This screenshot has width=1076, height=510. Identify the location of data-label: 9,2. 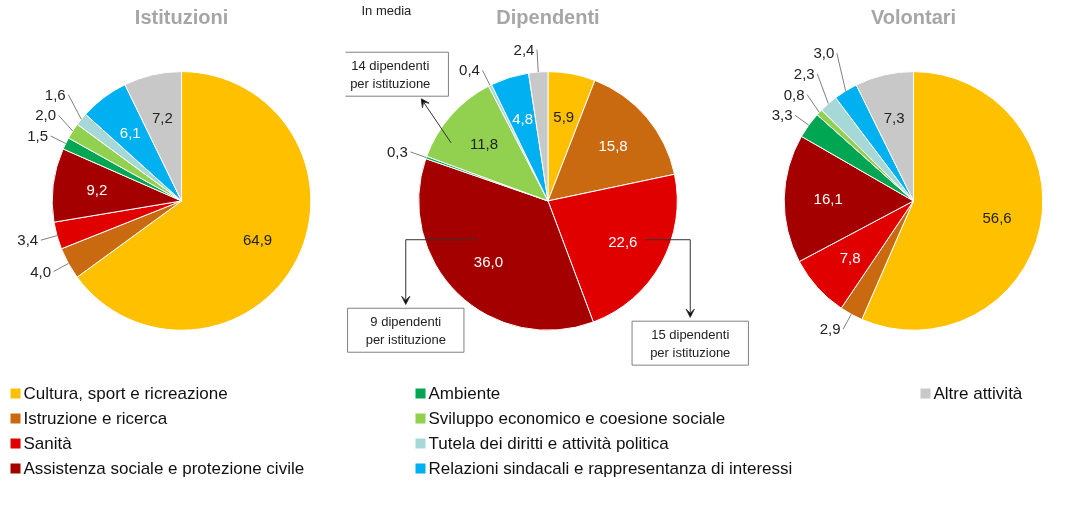
(97, 190).